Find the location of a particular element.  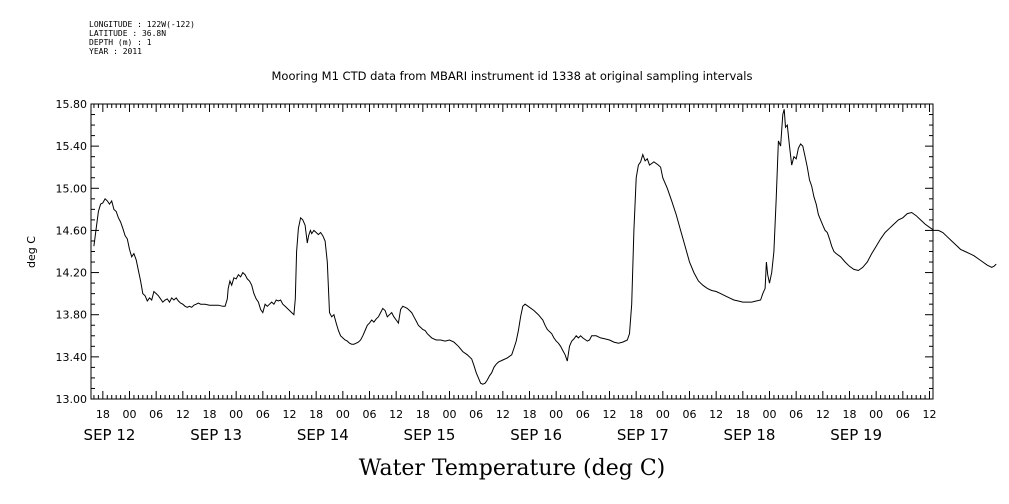

x-day-label: SEP 13 is located at coordinates (216, 435).